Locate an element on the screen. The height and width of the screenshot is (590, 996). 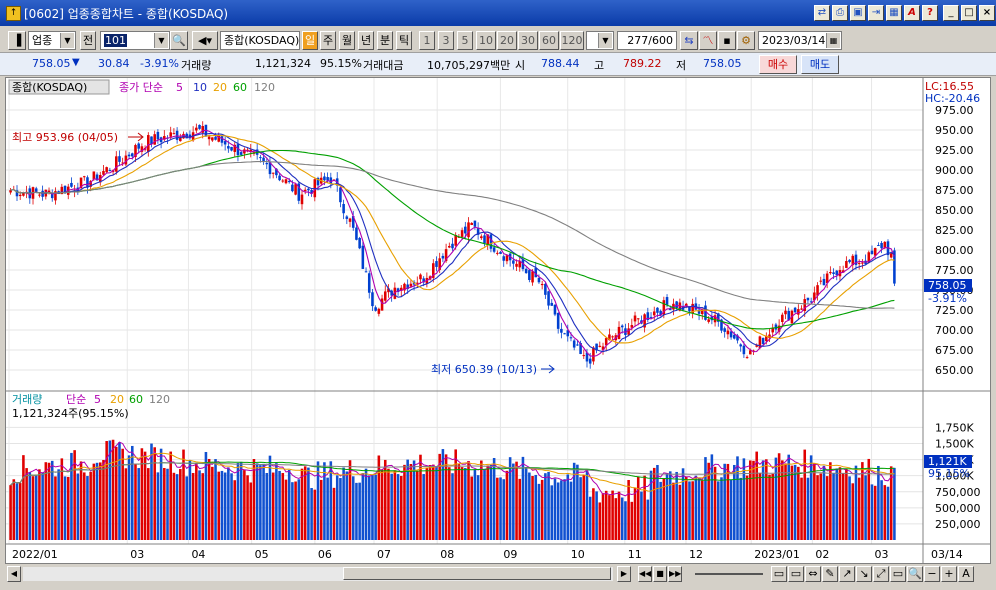
minute-unit-1: 1 is located at coordinates (427, 40).